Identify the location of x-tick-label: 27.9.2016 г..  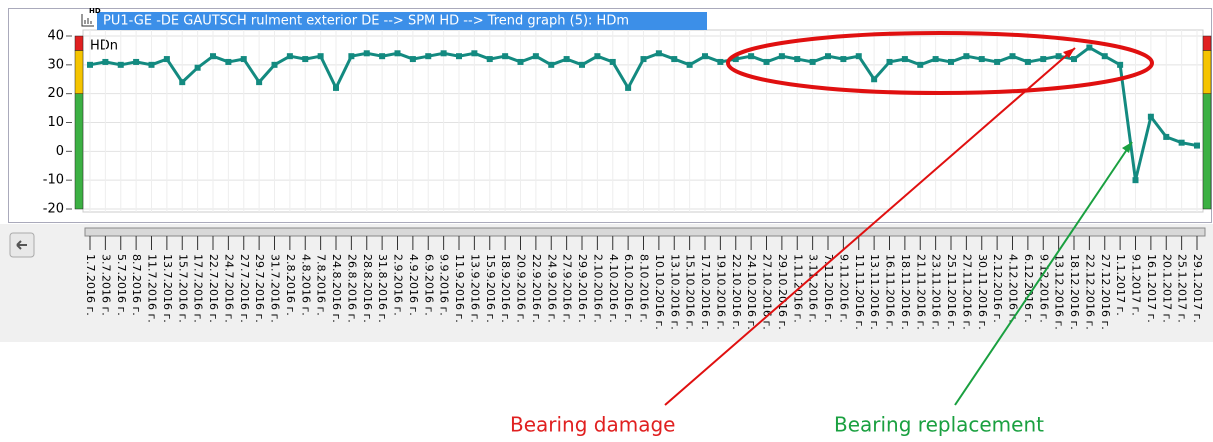
(567, 288).